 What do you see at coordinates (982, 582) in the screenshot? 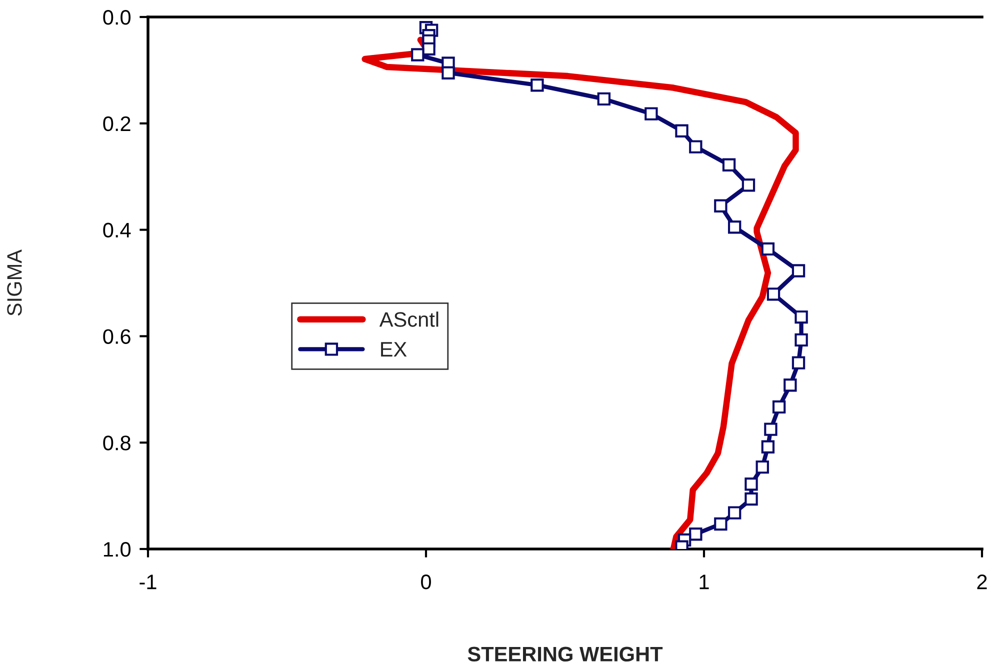
I see `x-tick-label: 2` at bounding box center [982, 582].